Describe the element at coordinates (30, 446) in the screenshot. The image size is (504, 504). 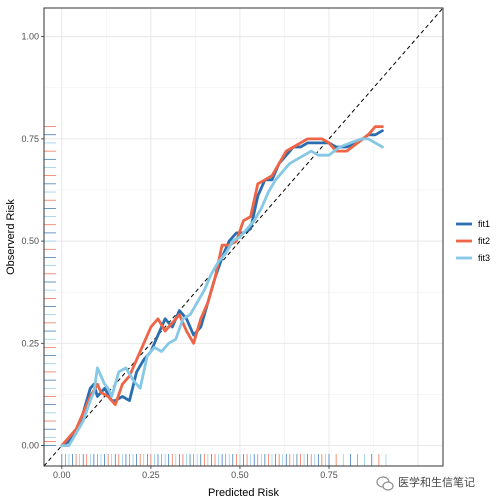
I see `y-tick-label: 0.00` at that location.